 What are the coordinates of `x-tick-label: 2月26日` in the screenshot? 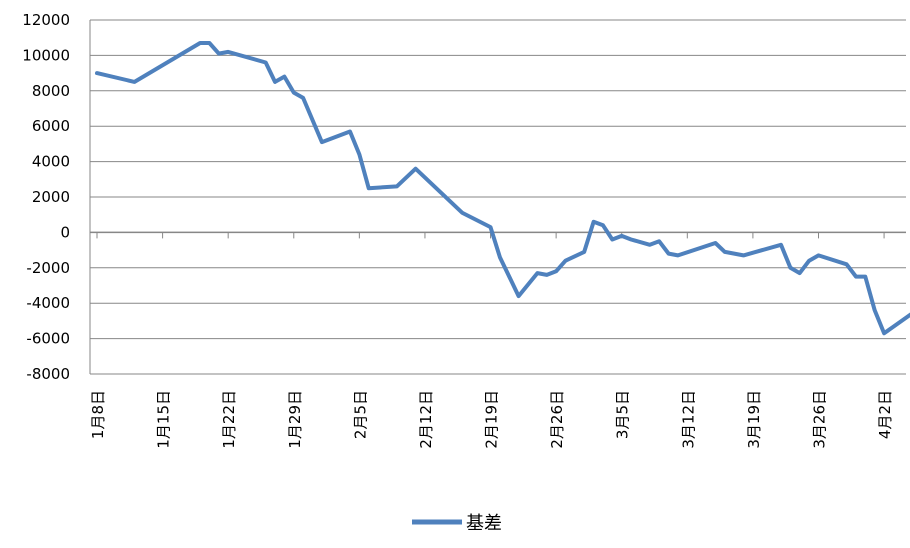 It's located at (557, 419).